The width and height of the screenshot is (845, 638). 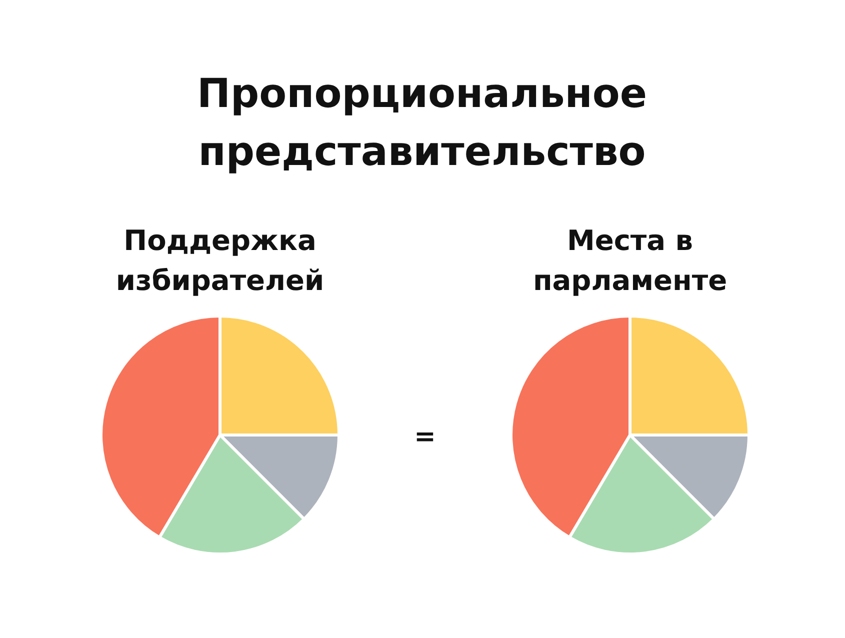 I want to click on text: Пропорциональное представительство, so click(x=422, y=123).